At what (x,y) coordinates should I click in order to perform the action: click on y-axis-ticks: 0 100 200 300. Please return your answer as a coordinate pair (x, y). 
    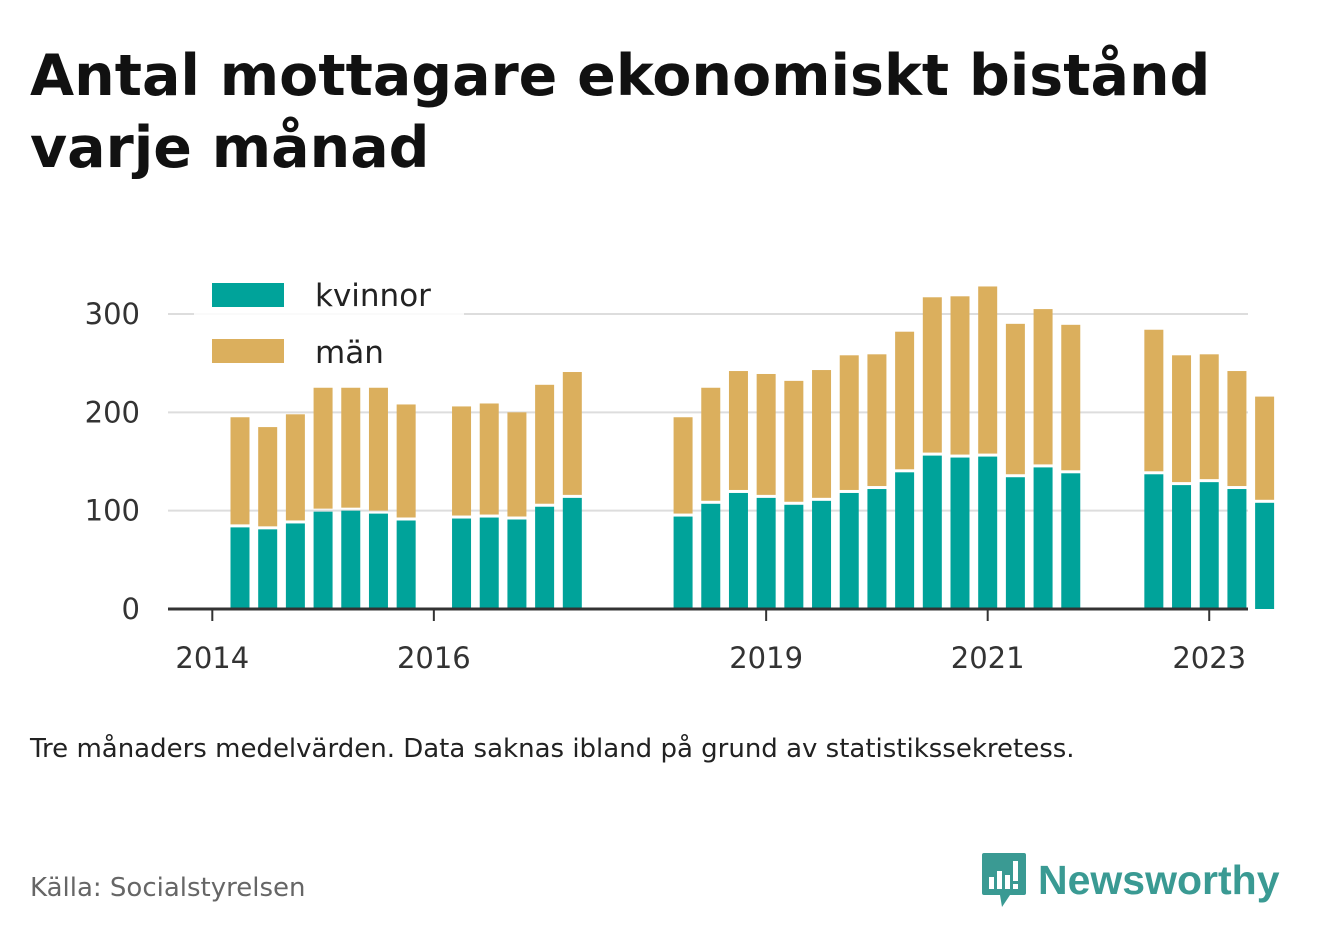
    Looking at the image, I should click on (112, 461).